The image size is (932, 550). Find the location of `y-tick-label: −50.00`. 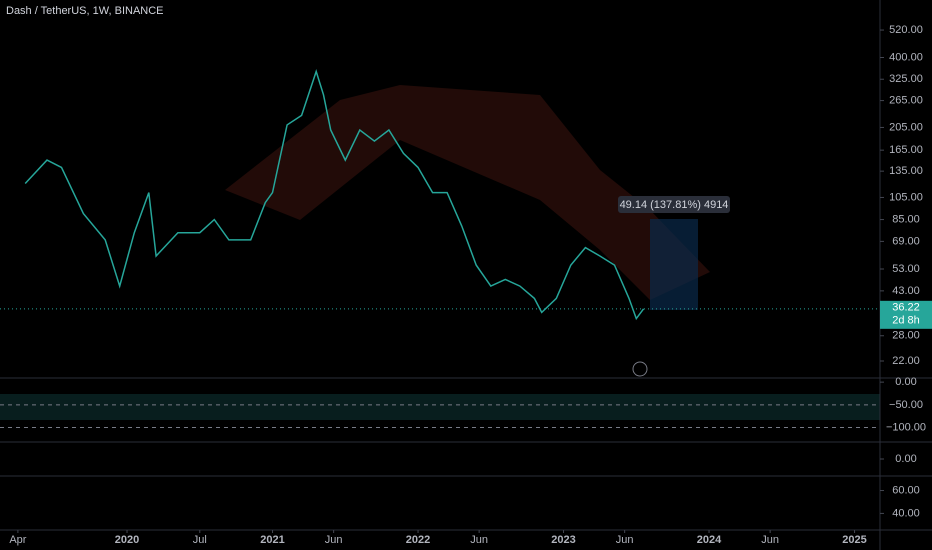

y-tick-label: −50.00 is located at coordinates (906, 405).